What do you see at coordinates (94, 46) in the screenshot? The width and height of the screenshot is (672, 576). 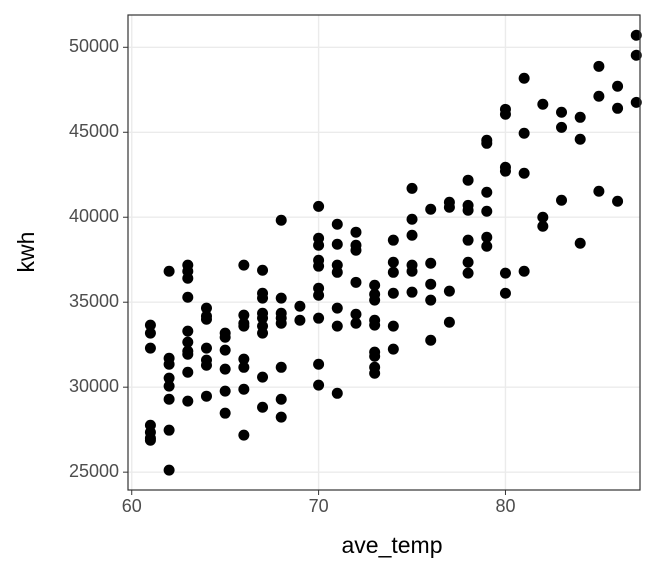 I see `y-tick-label: 50000` at bounding box center [94, 46].